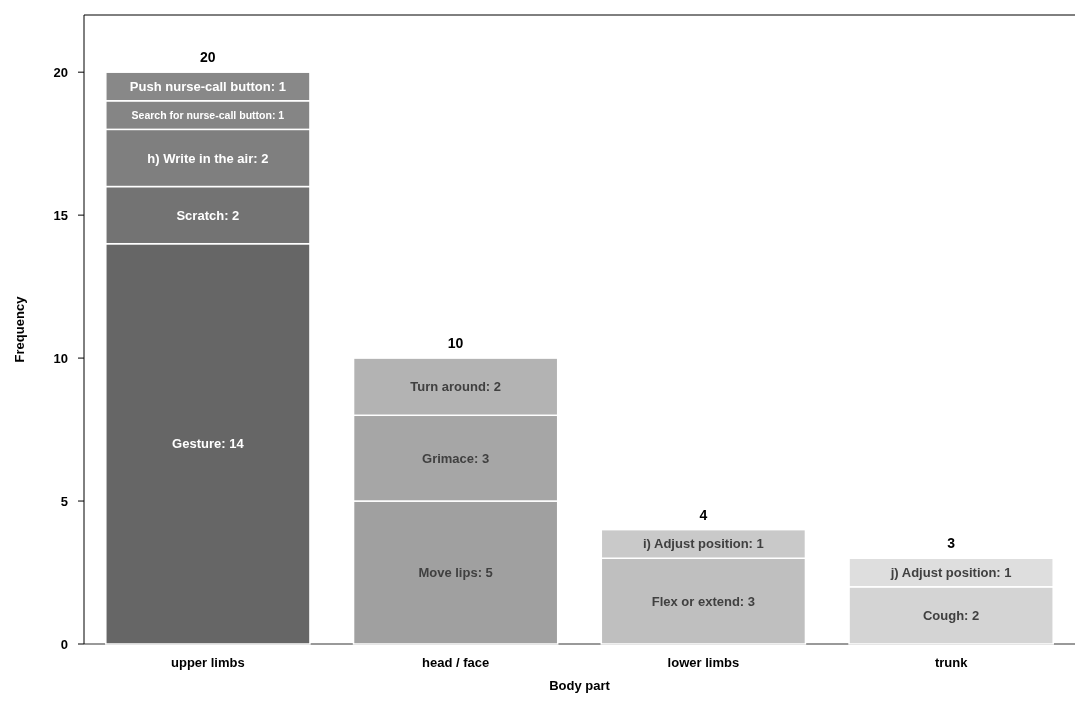  What do you see at coordinates (456, 458) in the screenshot?
I see `data-label: Grimace: 3` at bounding box center [456, 458].